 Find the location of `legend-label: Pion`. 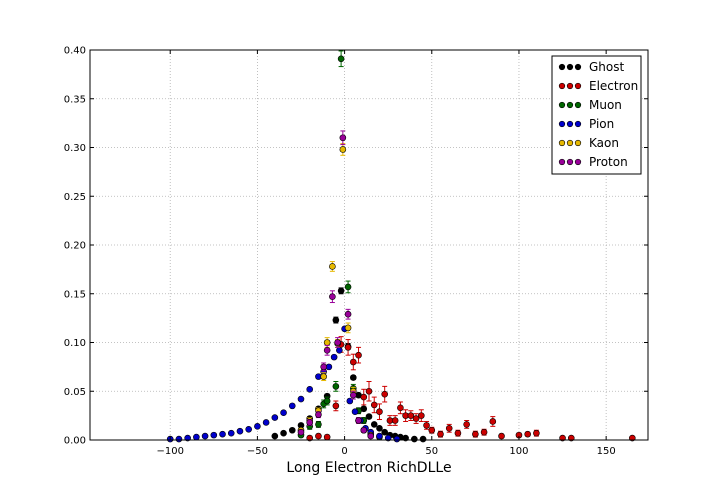

legend-label: Pion is located at coordinates (601, 124).